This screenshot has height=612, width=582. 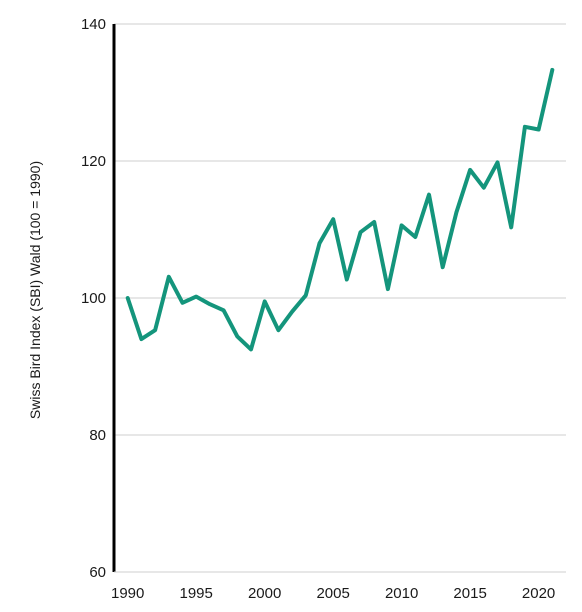 What do you see at coordinates (332, 593) in the screenshot?
I see `x-tick-label: 2005` at bounding box center [332, 593].